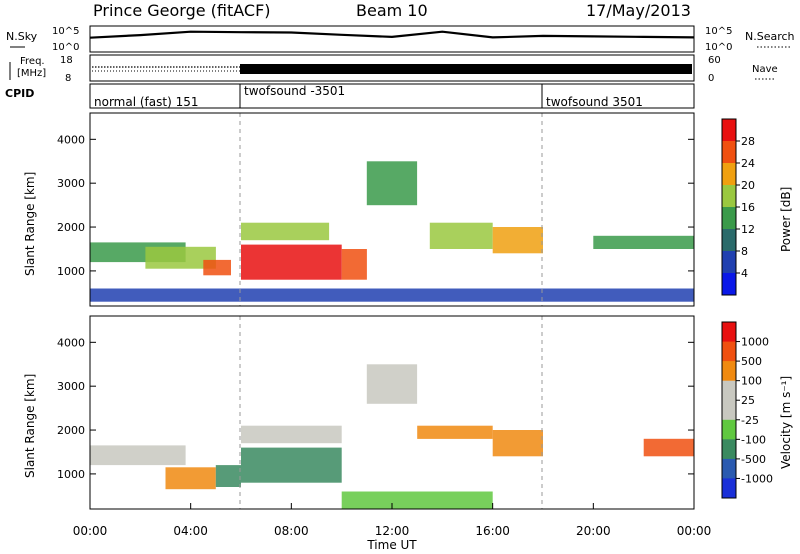  I want to click on colorbar-tick-label: -500, so click(753, 459).